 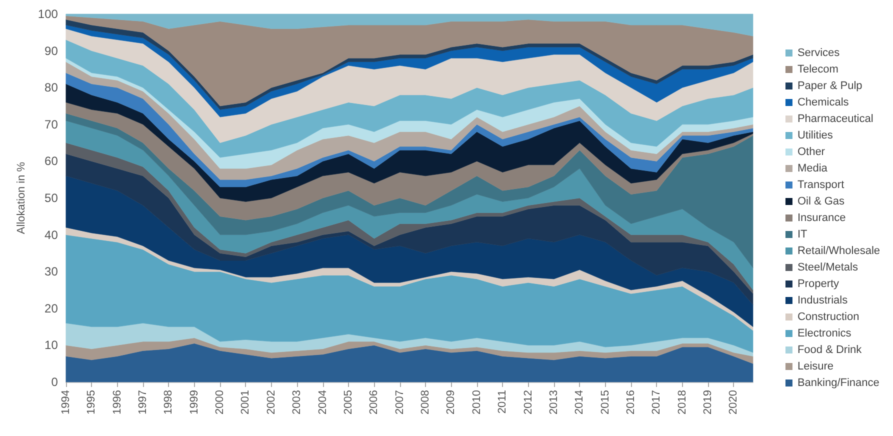 I want to click on legend-label: Industrials, so click(x=822, y=300).